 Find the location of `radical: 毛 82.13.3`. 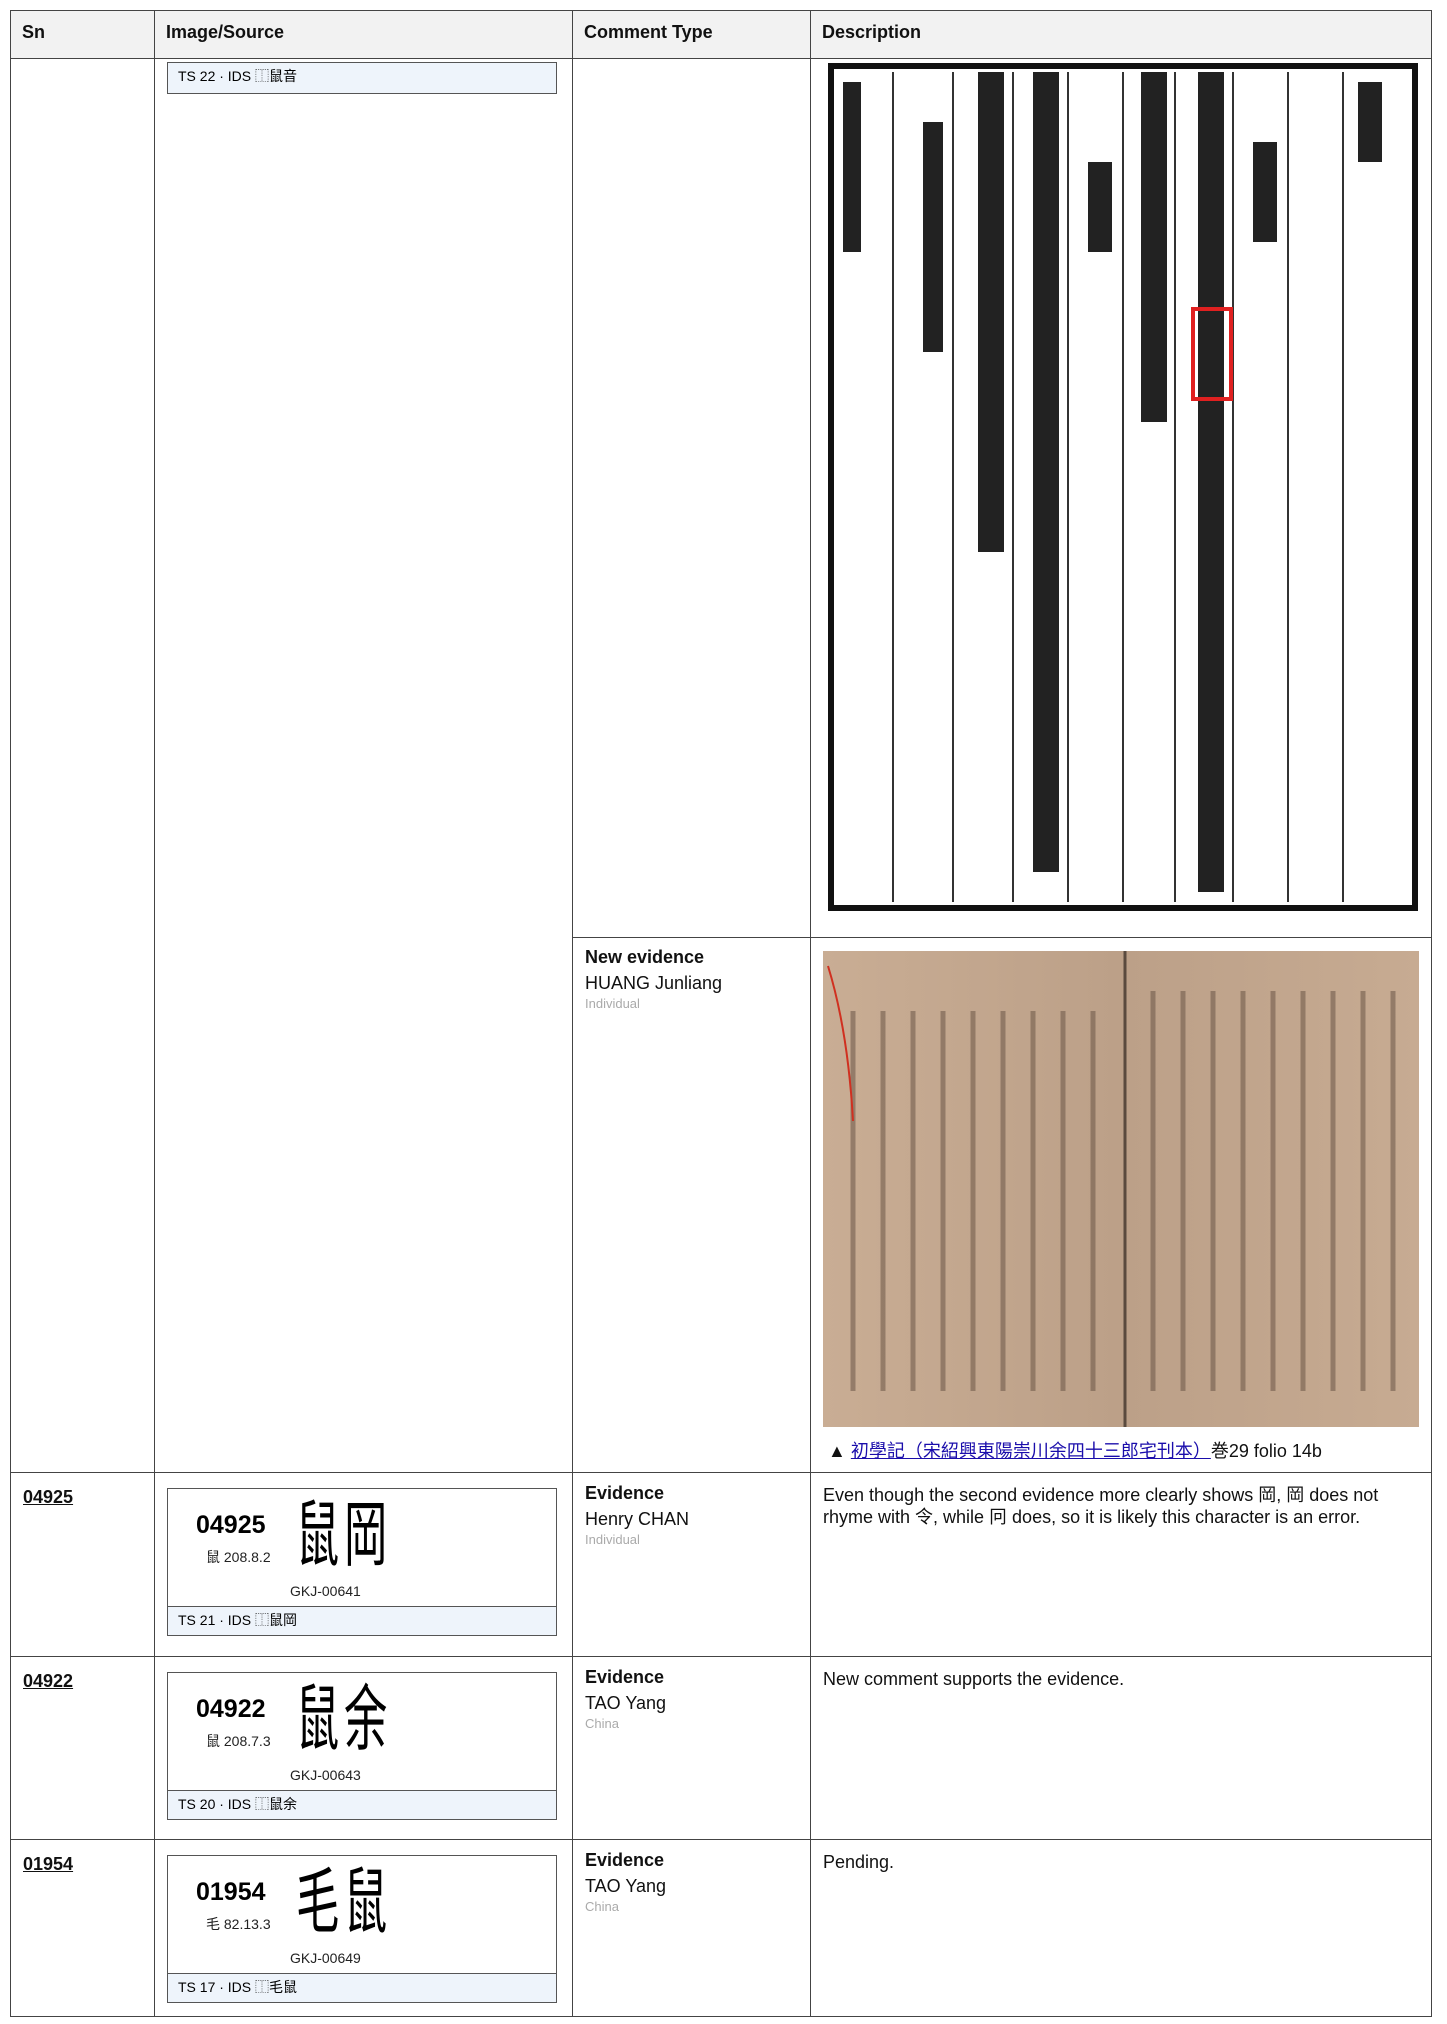

radical: 毛 82.13.3 is located at coordinates (238, 1924).